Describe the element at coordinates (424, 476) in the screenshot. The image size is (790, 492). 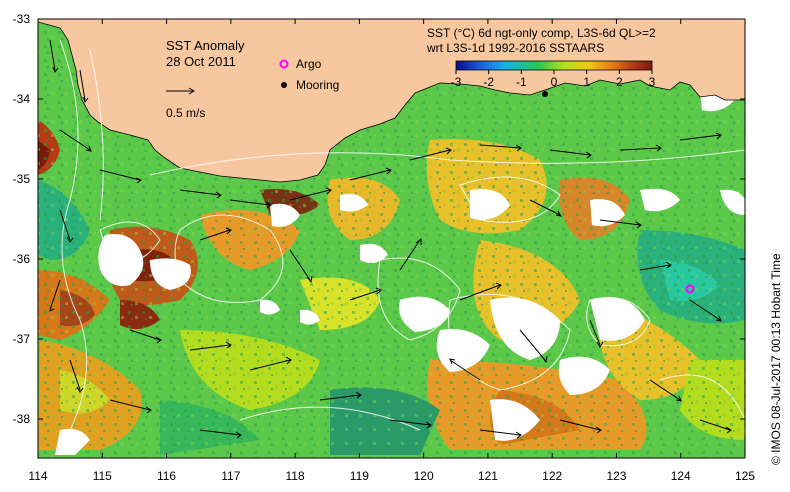
I see `lon-tick-label: 120` at that location.